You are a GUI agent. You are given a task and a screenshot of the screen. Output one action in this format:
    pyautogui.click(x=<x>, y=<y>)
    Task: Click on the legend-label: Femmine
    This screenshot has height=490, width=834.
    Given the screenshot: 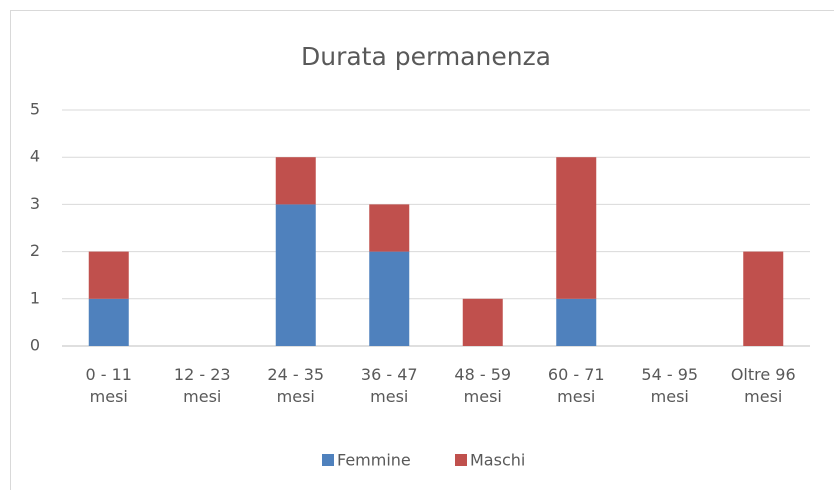 What is the action you would take?
    pyautogui.click(x=374, y=460)
    